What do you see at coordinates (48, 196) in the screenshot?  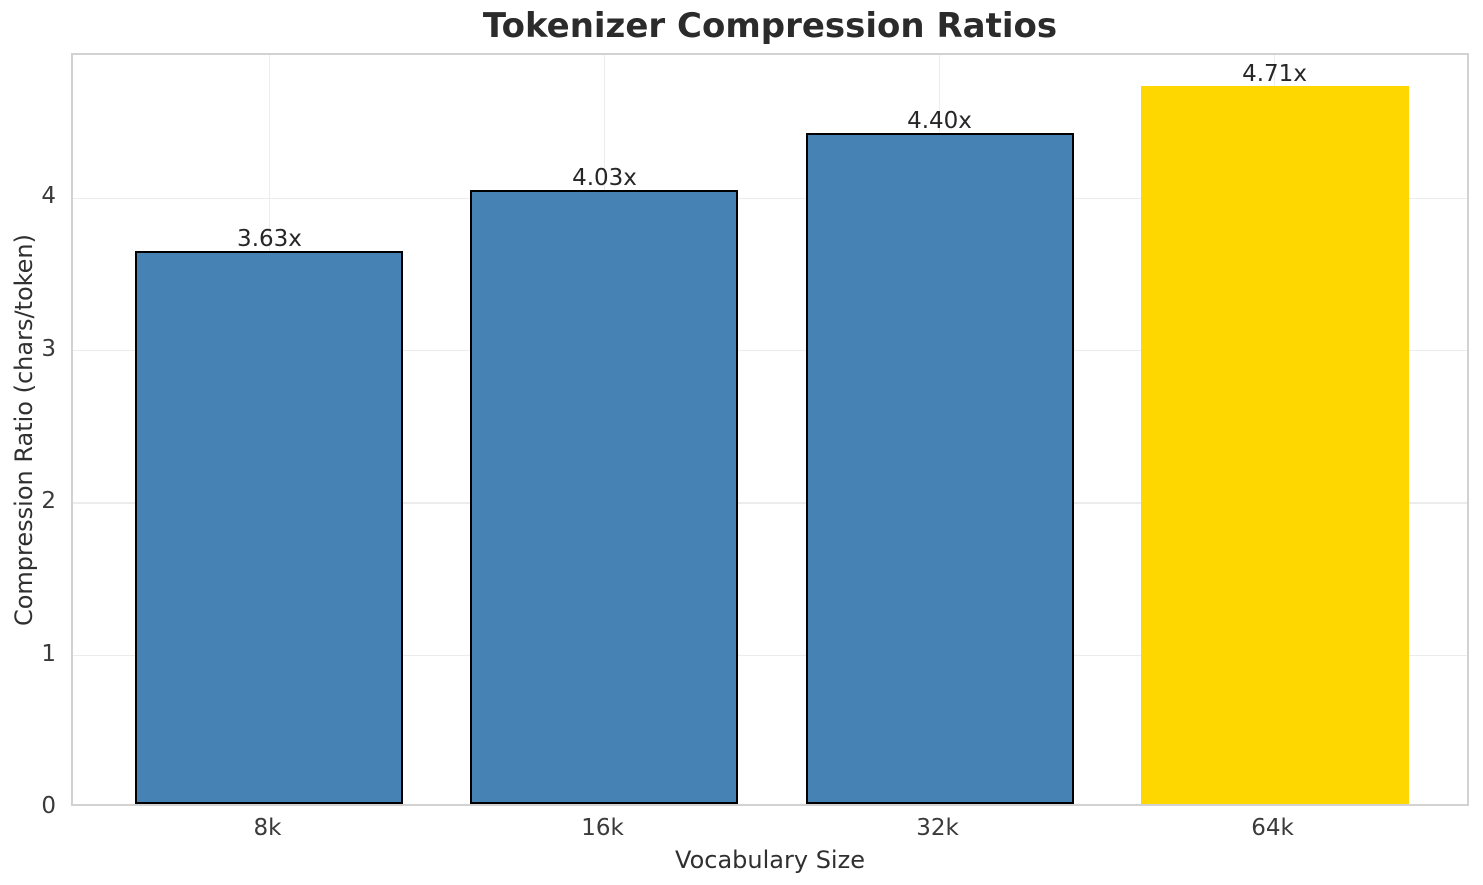 I see `y-tick-label: 4` at bounding box center [48, 196].